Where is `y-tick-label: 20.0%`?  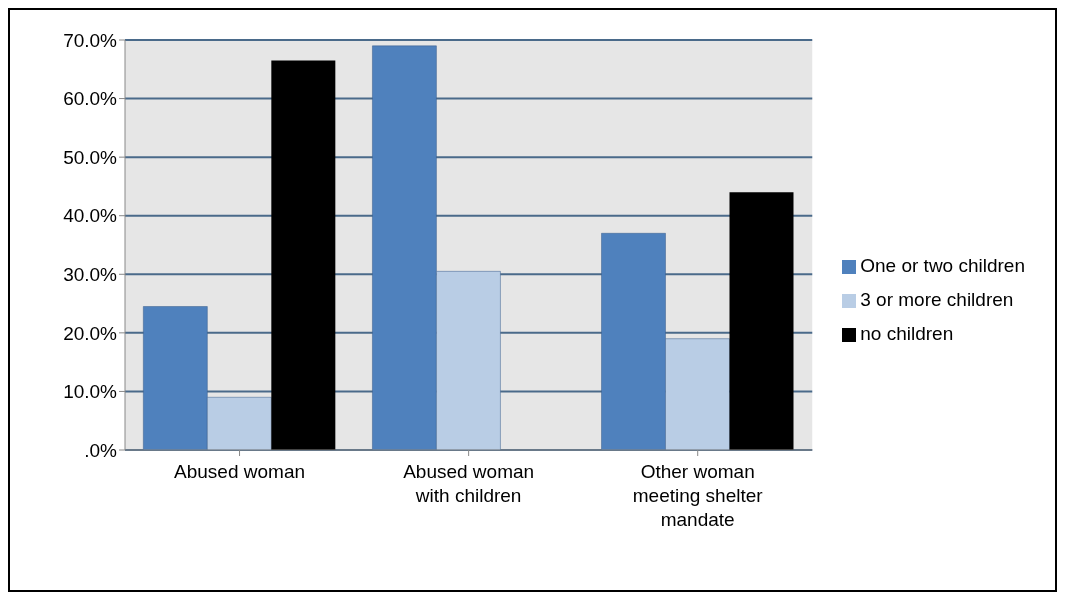
y-tick-label: 20.0% is located at coordinates (90, 333).